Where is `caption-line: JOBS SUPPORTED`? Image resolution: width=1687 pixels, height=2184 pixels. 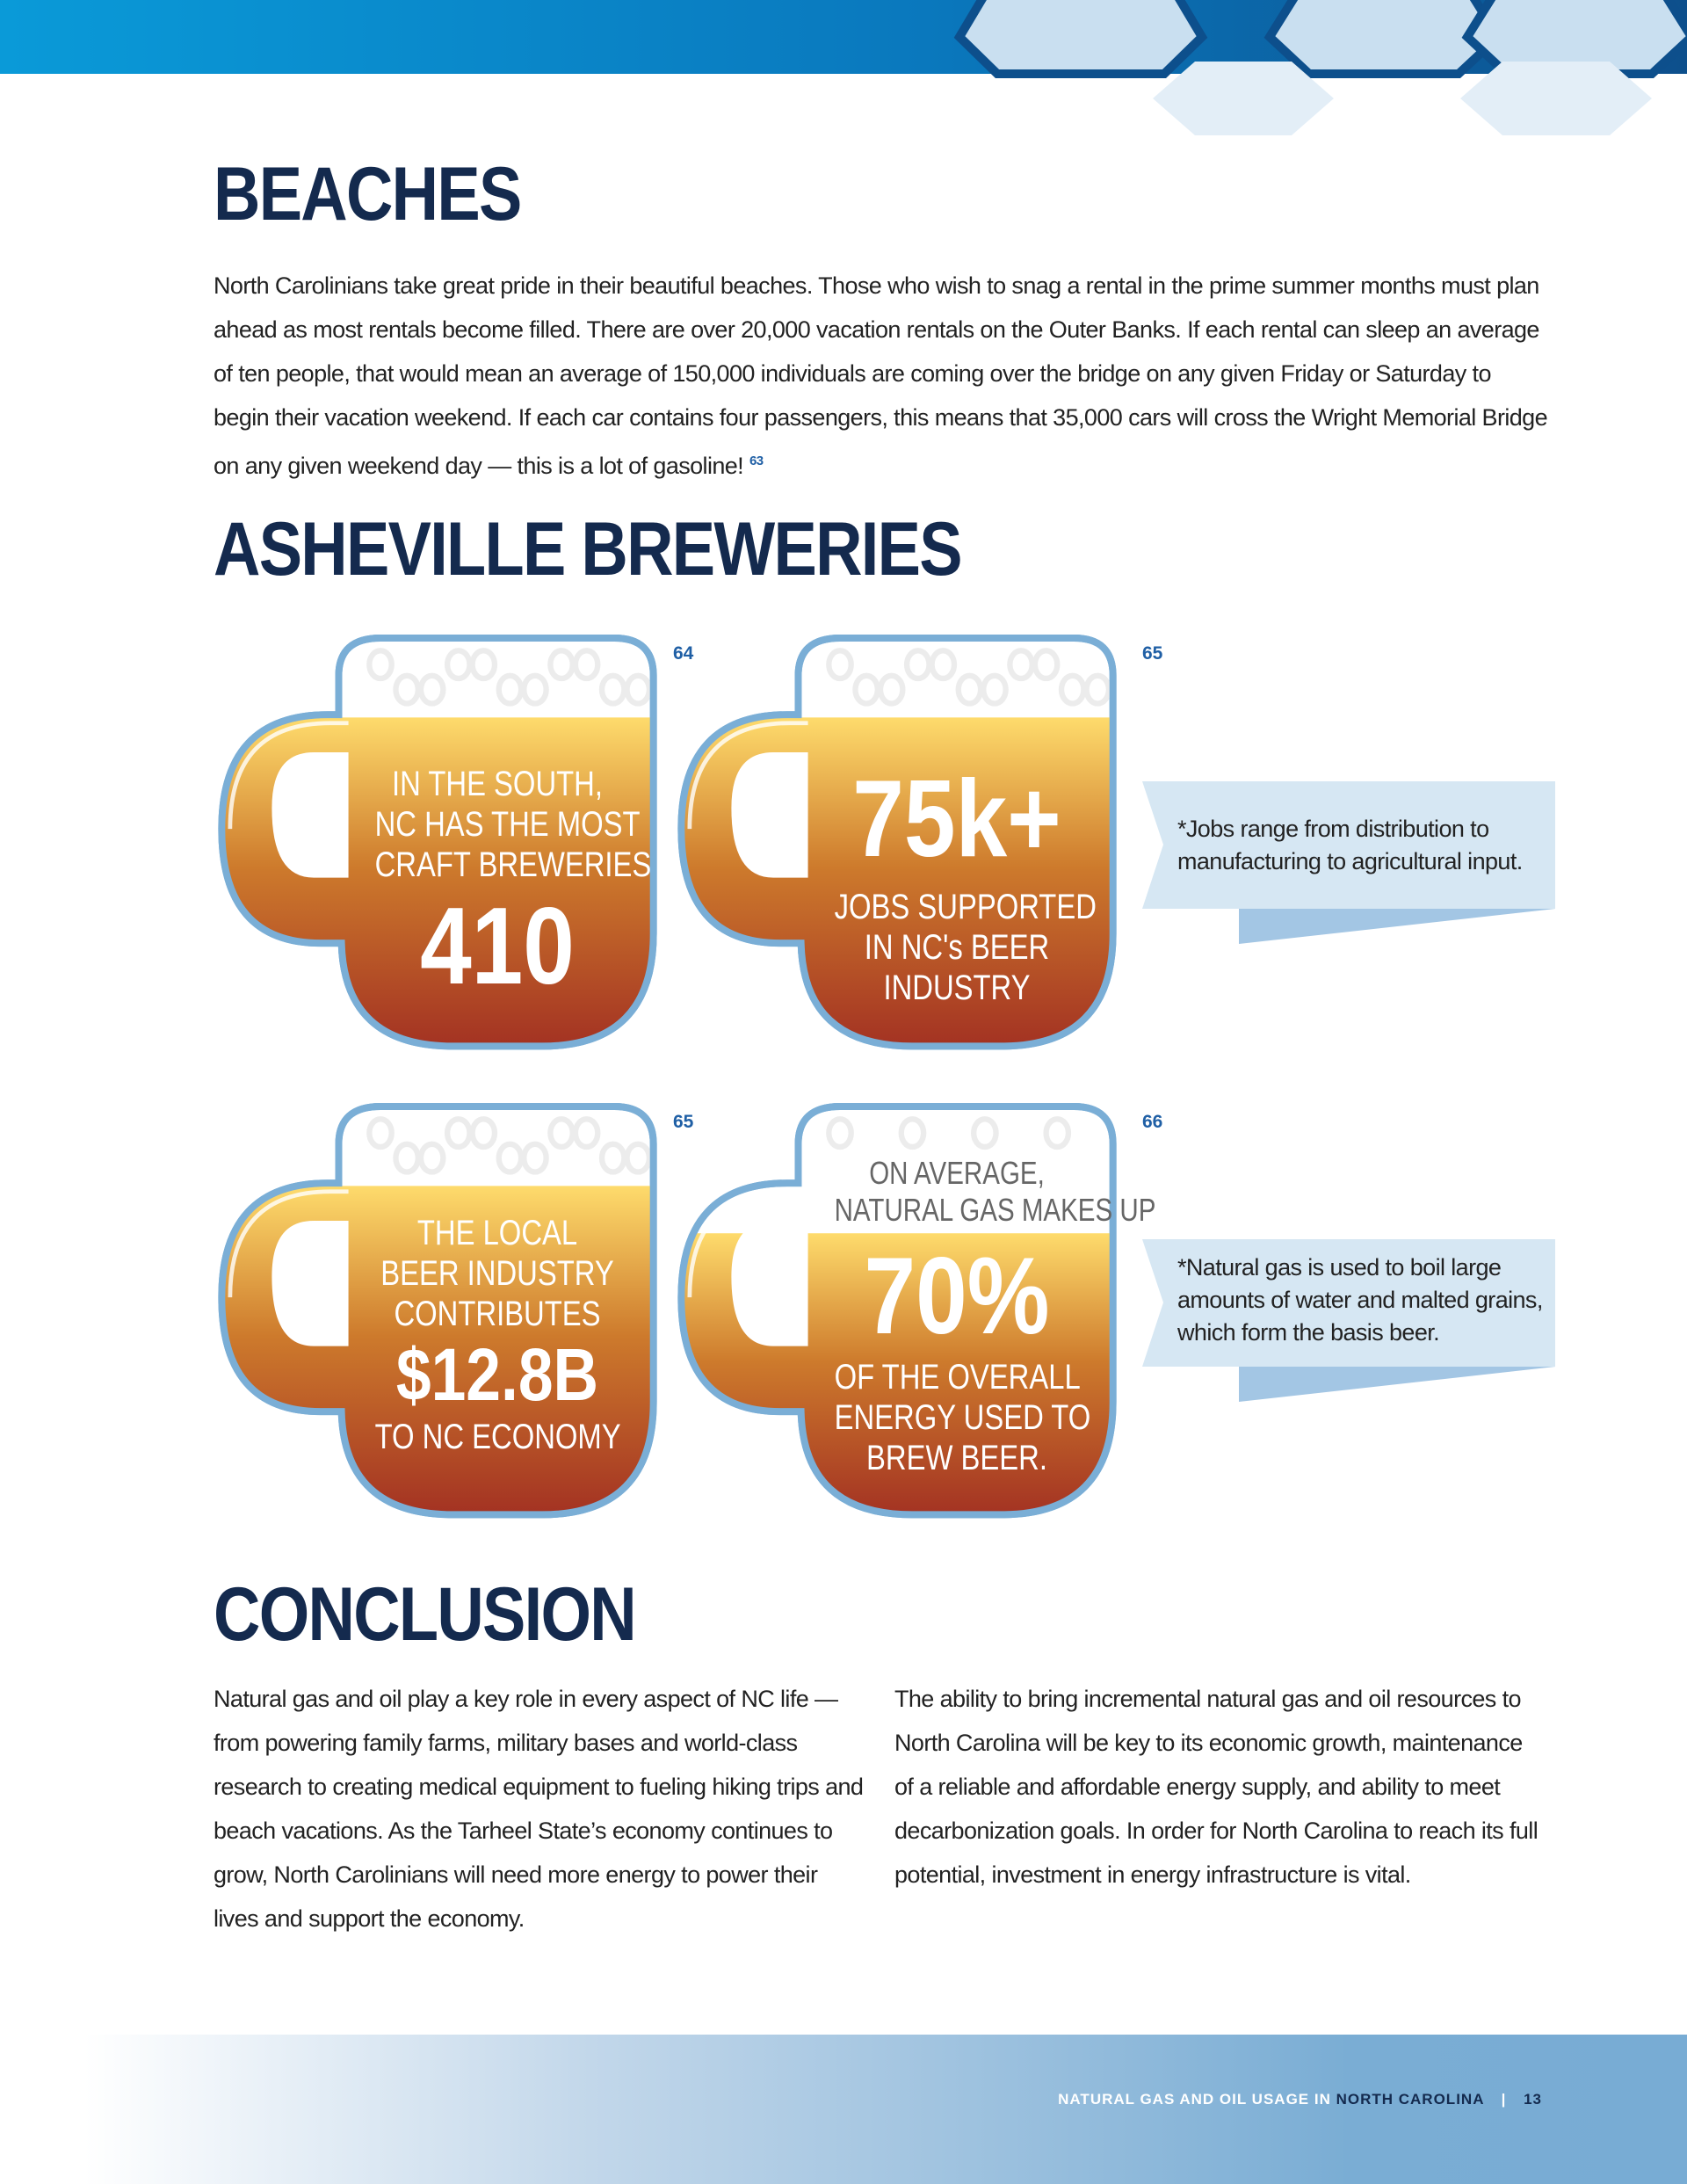 caption-line: JOBS SUPPORTED is located at coordinates (965, 907).